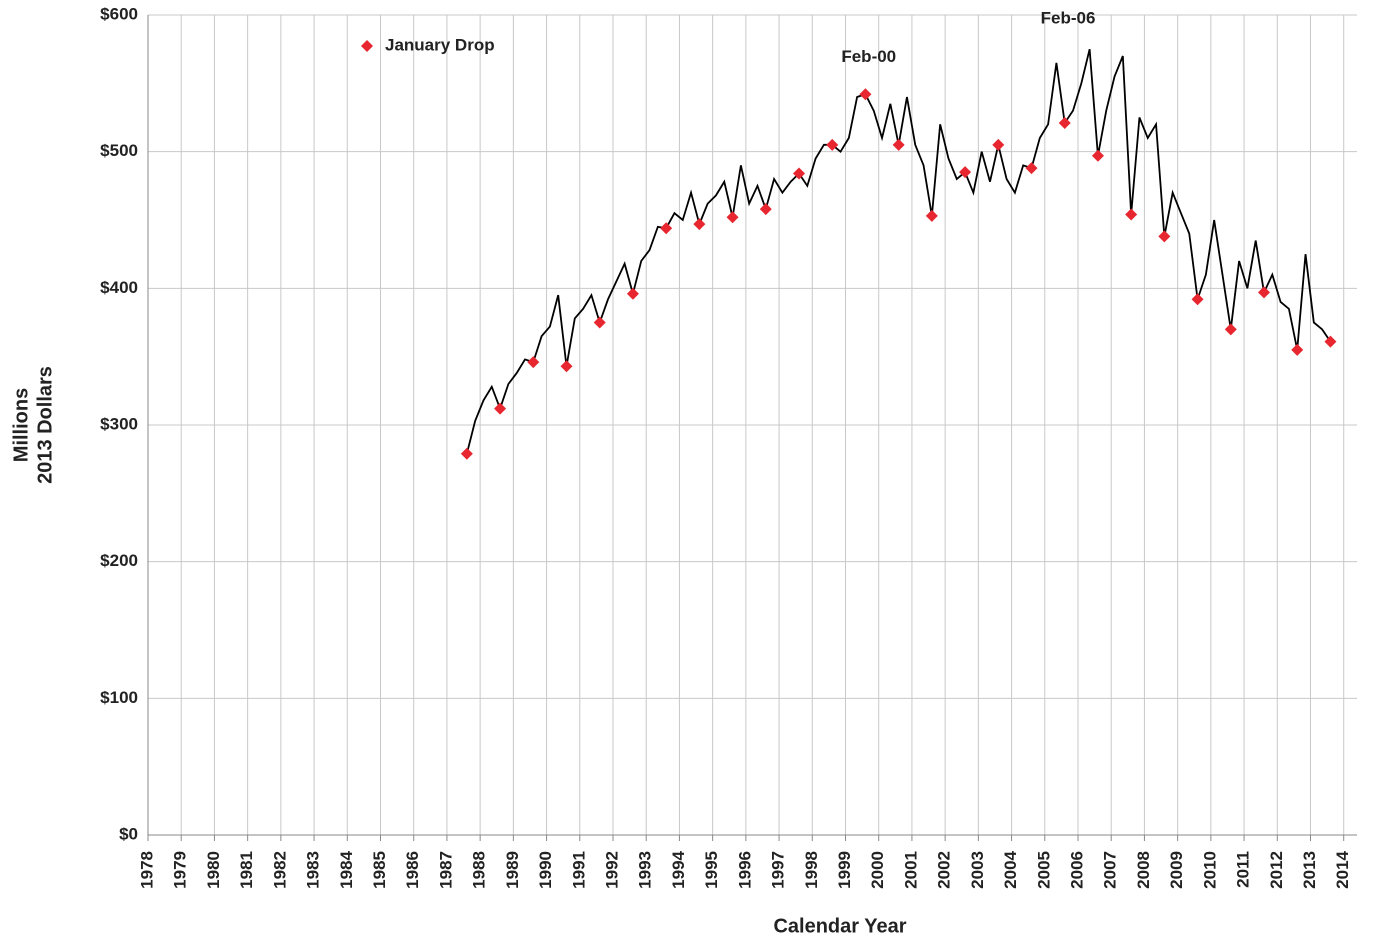  What do you see at coordinates (180, 870) in the screenshot?
I see `x-tick-label: 1979` at bounding box center [180, 870].